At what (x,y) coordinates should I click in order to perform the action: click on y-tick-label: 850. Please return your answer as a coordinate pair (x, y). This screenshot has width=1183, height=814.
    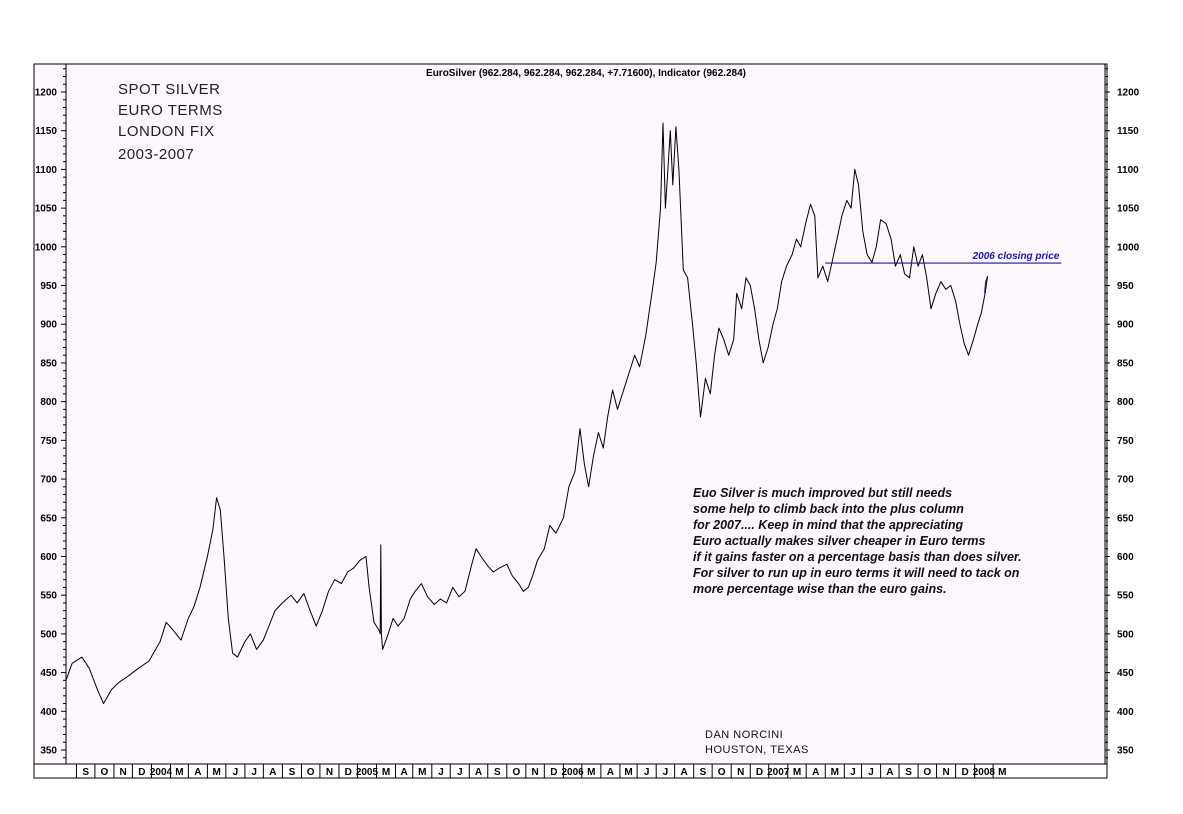
    Looking at the image, I should click on (48, 363).